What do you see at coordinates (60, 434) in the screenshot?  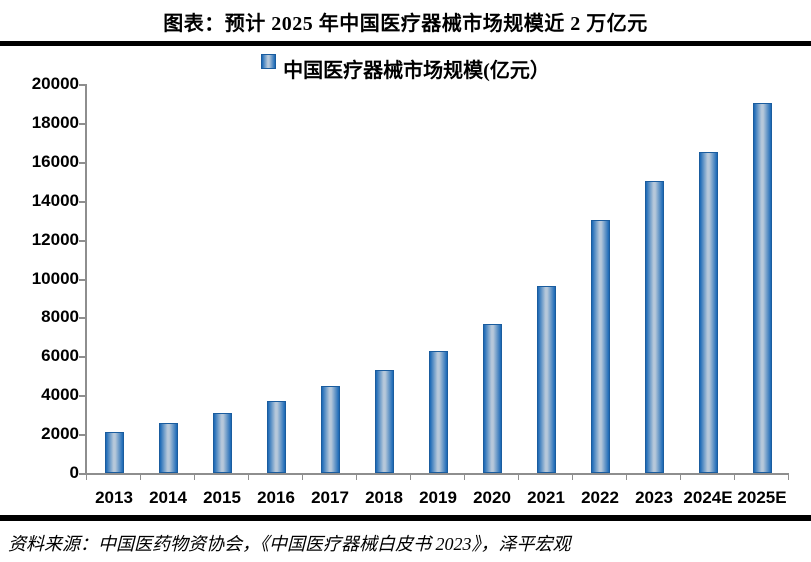 I see `y-tick-label-2000: 2000` at bounding box center [60, 434].